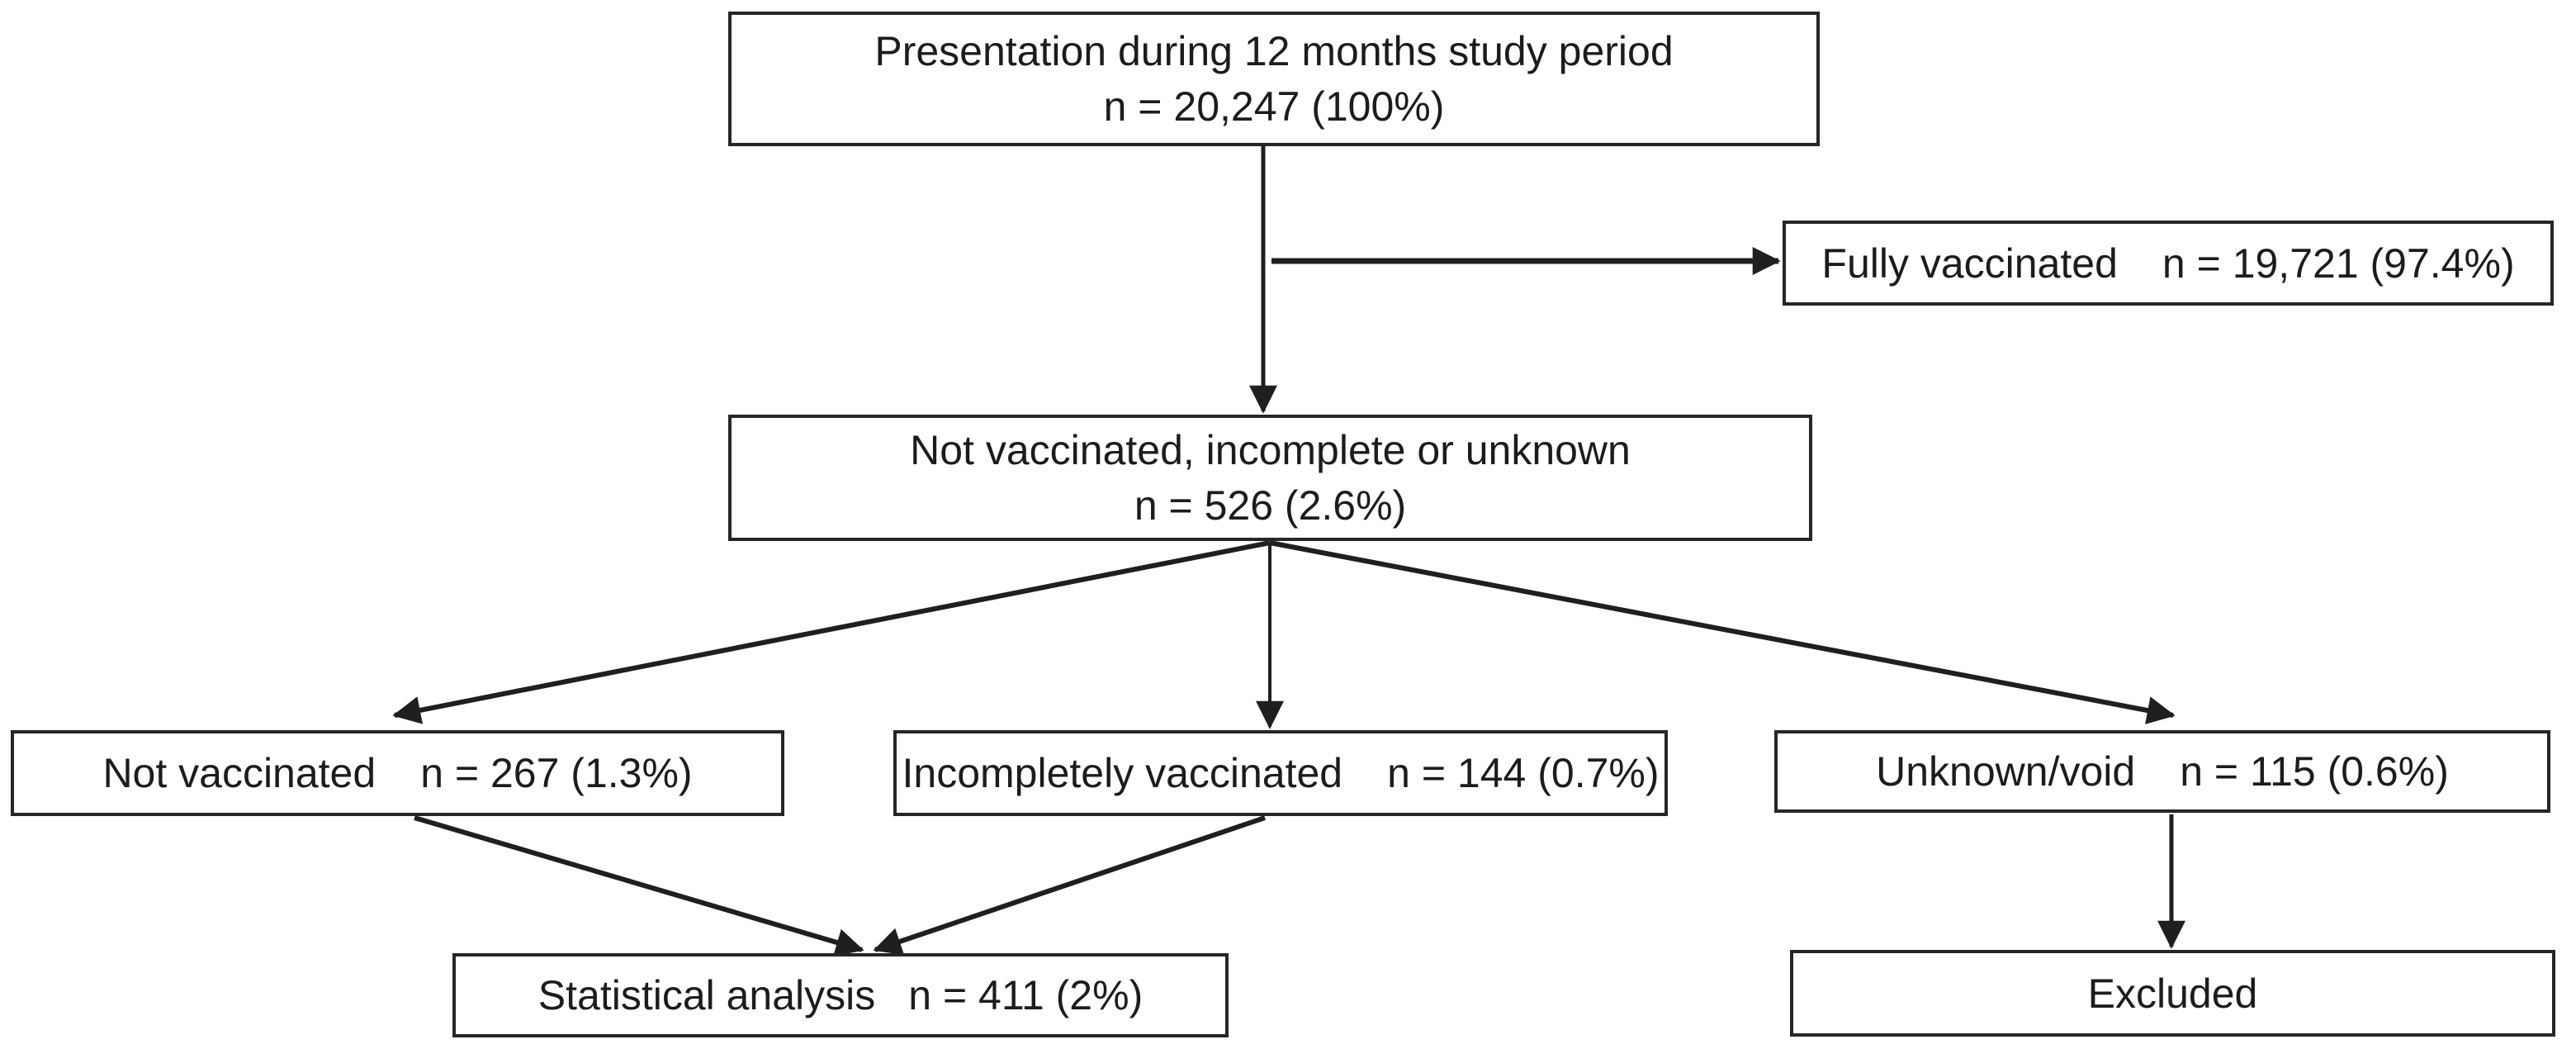 This screenshot has width=2576, height=1049. Describe the element at coordinates (2006, 771) in the screenshot. I see `box-unknown-void-label: Unknown/void` at that location.